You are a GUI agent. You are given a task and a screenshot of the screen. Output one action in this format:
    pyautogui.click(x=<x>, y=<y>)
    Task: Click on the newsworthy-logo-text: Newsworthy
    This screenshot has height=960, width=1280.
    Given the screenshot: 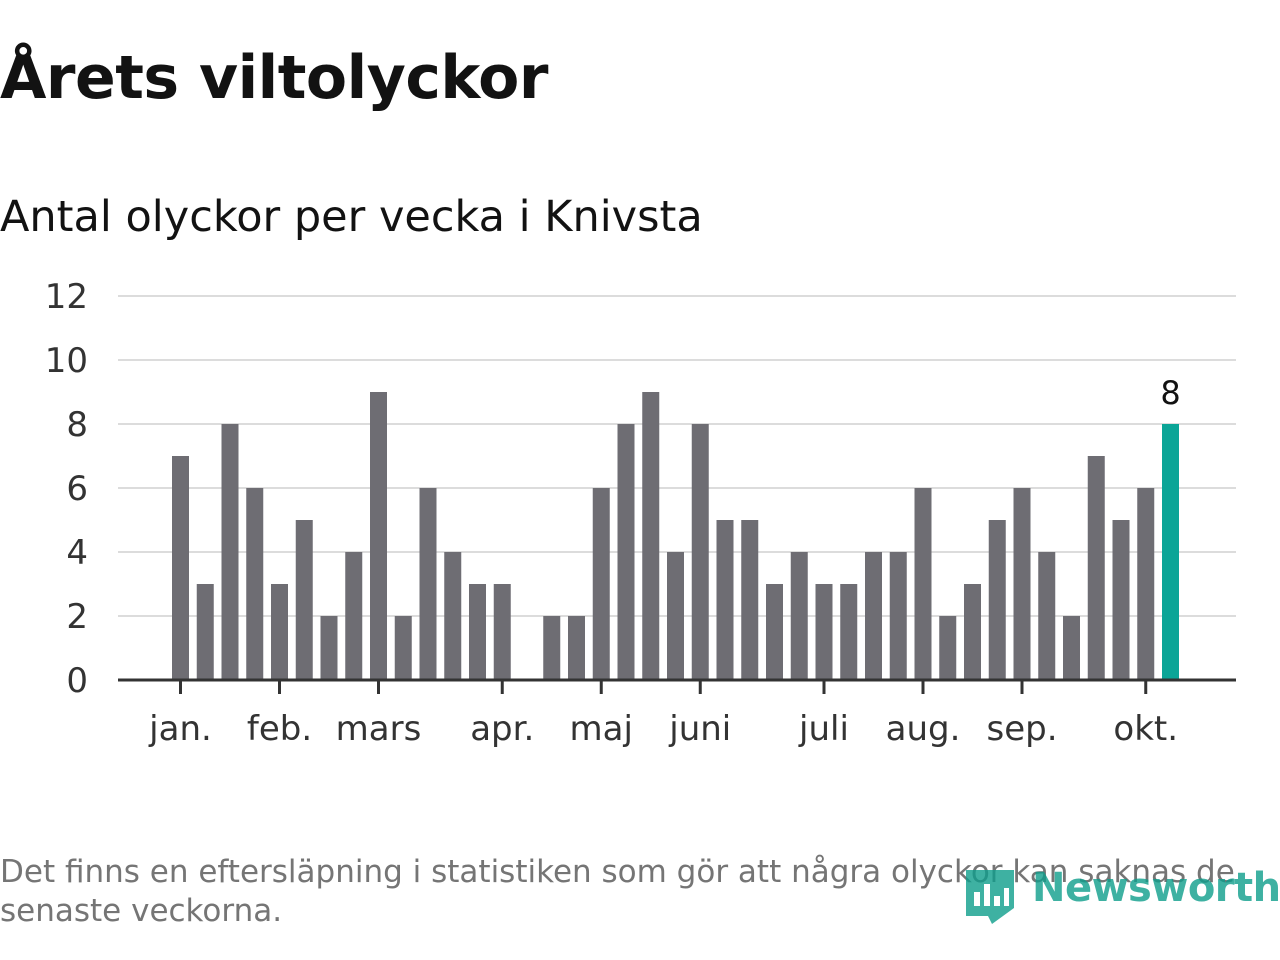 What is the action you would take?
    pyautogui.click(x=1156, y=888)
    